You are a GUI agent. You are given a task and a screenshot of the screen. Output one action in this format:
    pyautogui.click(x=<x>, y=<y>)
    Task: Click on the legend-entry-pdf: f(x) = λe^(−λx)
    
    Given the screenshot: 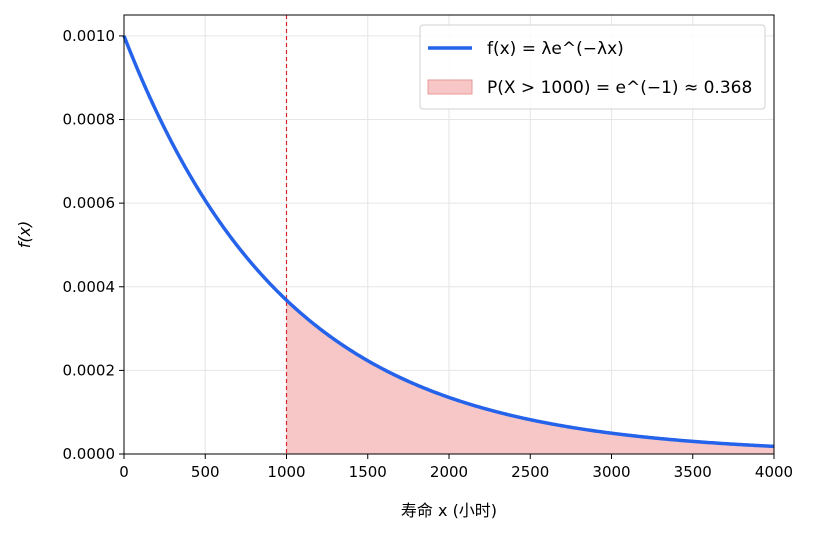 What is the action you would take?
    pyautogui.click(x=555, y=49)
    